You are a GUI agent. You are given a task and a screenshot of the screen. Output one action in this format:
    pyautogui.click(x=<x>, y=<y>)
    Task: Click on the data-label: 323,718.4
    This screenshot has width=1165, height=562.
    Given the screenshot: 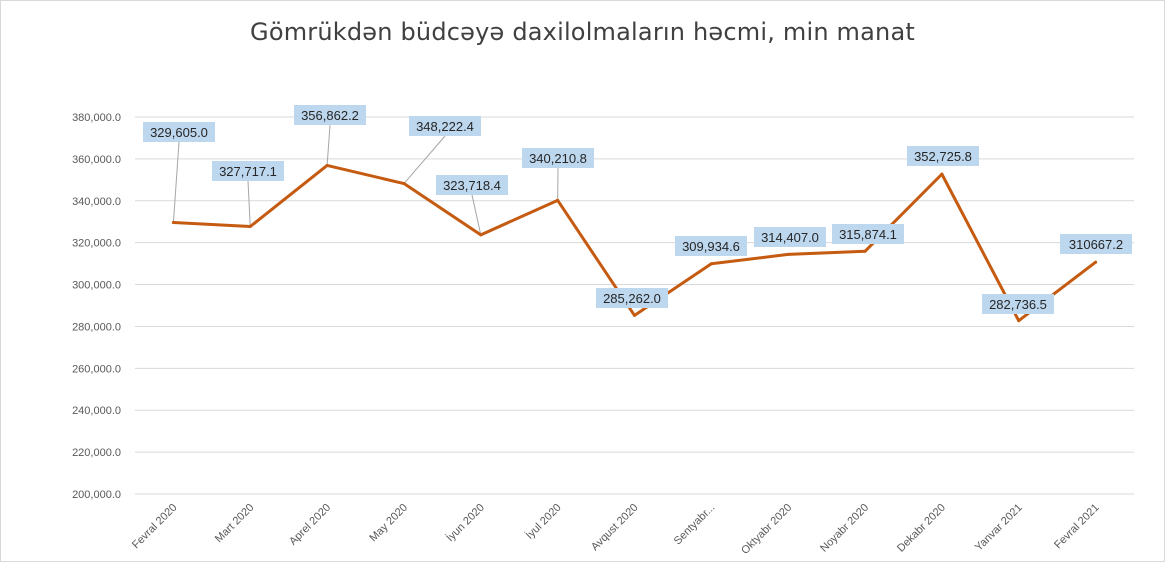 What is the action you would take?
    pyautogui.click(x=472, y=185)
    